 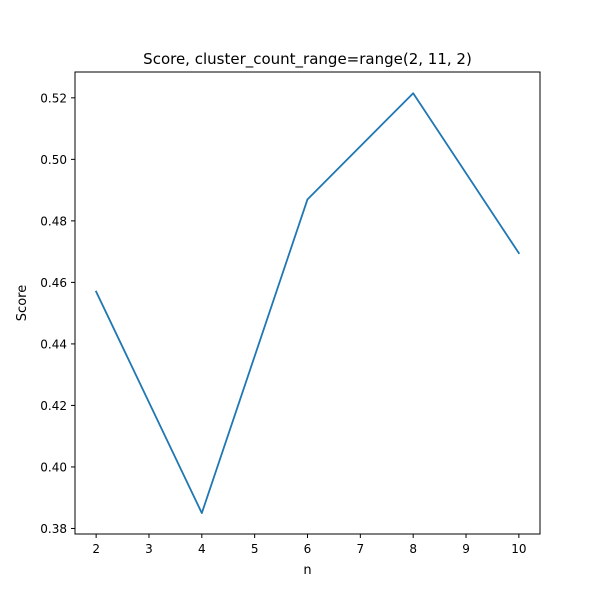 I want to click on y-tick-label: 0.44, so click(x=53, y=344).